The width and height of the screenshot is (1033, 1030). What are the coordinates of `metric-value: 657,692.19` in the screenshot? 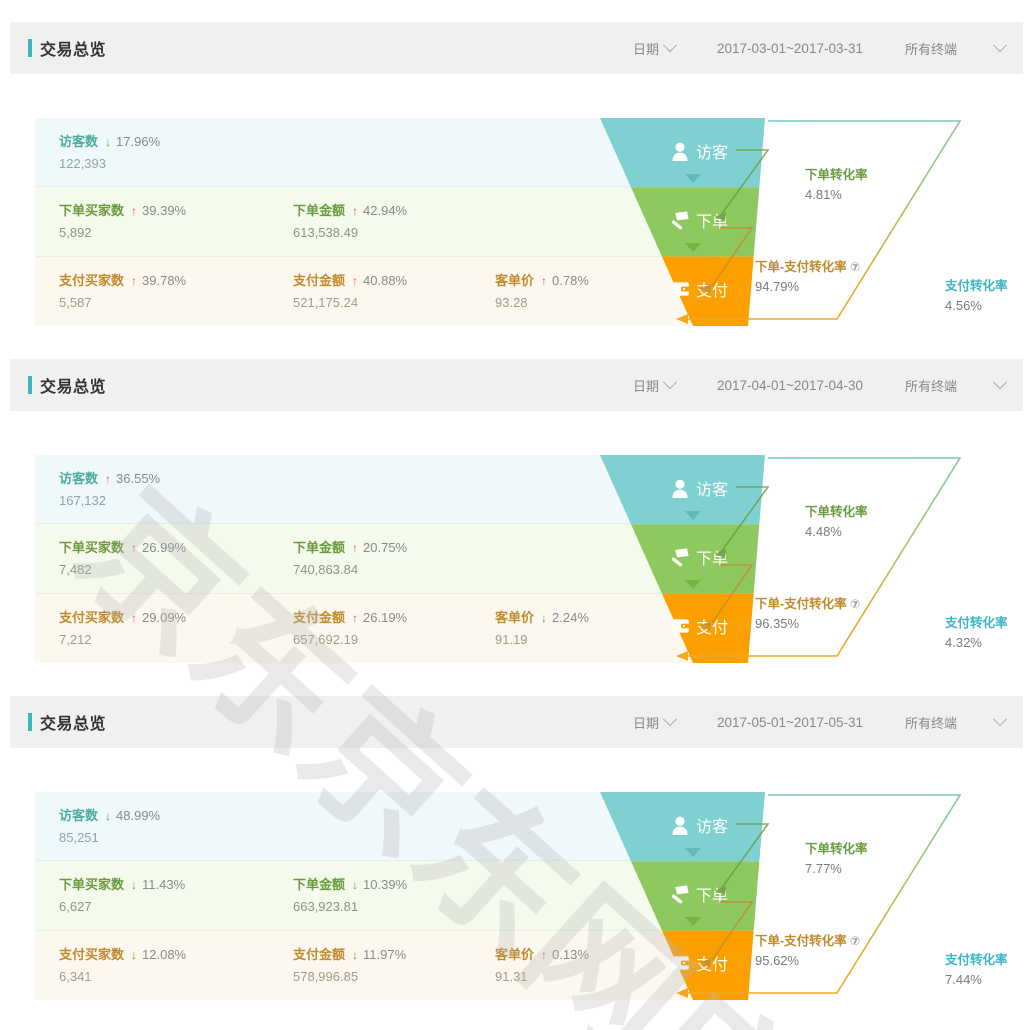 It's located at (326, 639).